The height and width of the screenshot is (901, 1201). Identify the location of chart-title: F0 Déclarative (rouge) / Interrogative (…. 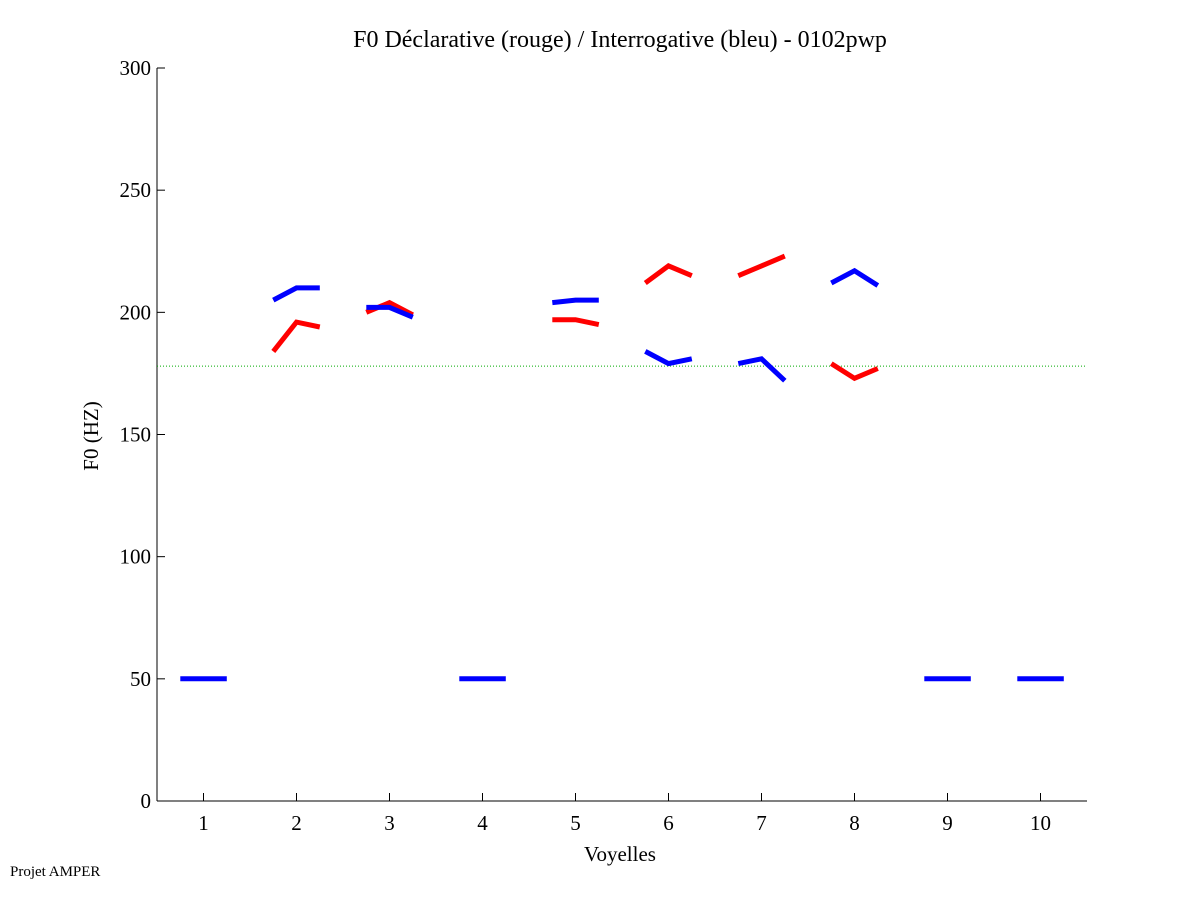
(620, 40).